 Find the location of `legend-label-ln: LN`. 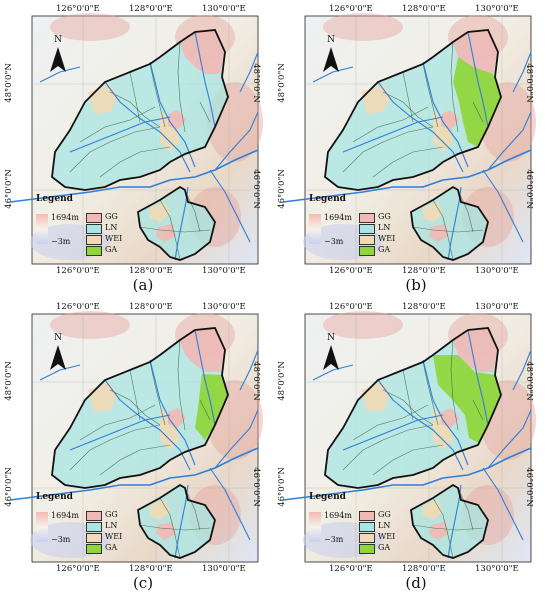

legend-label-ln: LN is located at coordinates (384, 525).